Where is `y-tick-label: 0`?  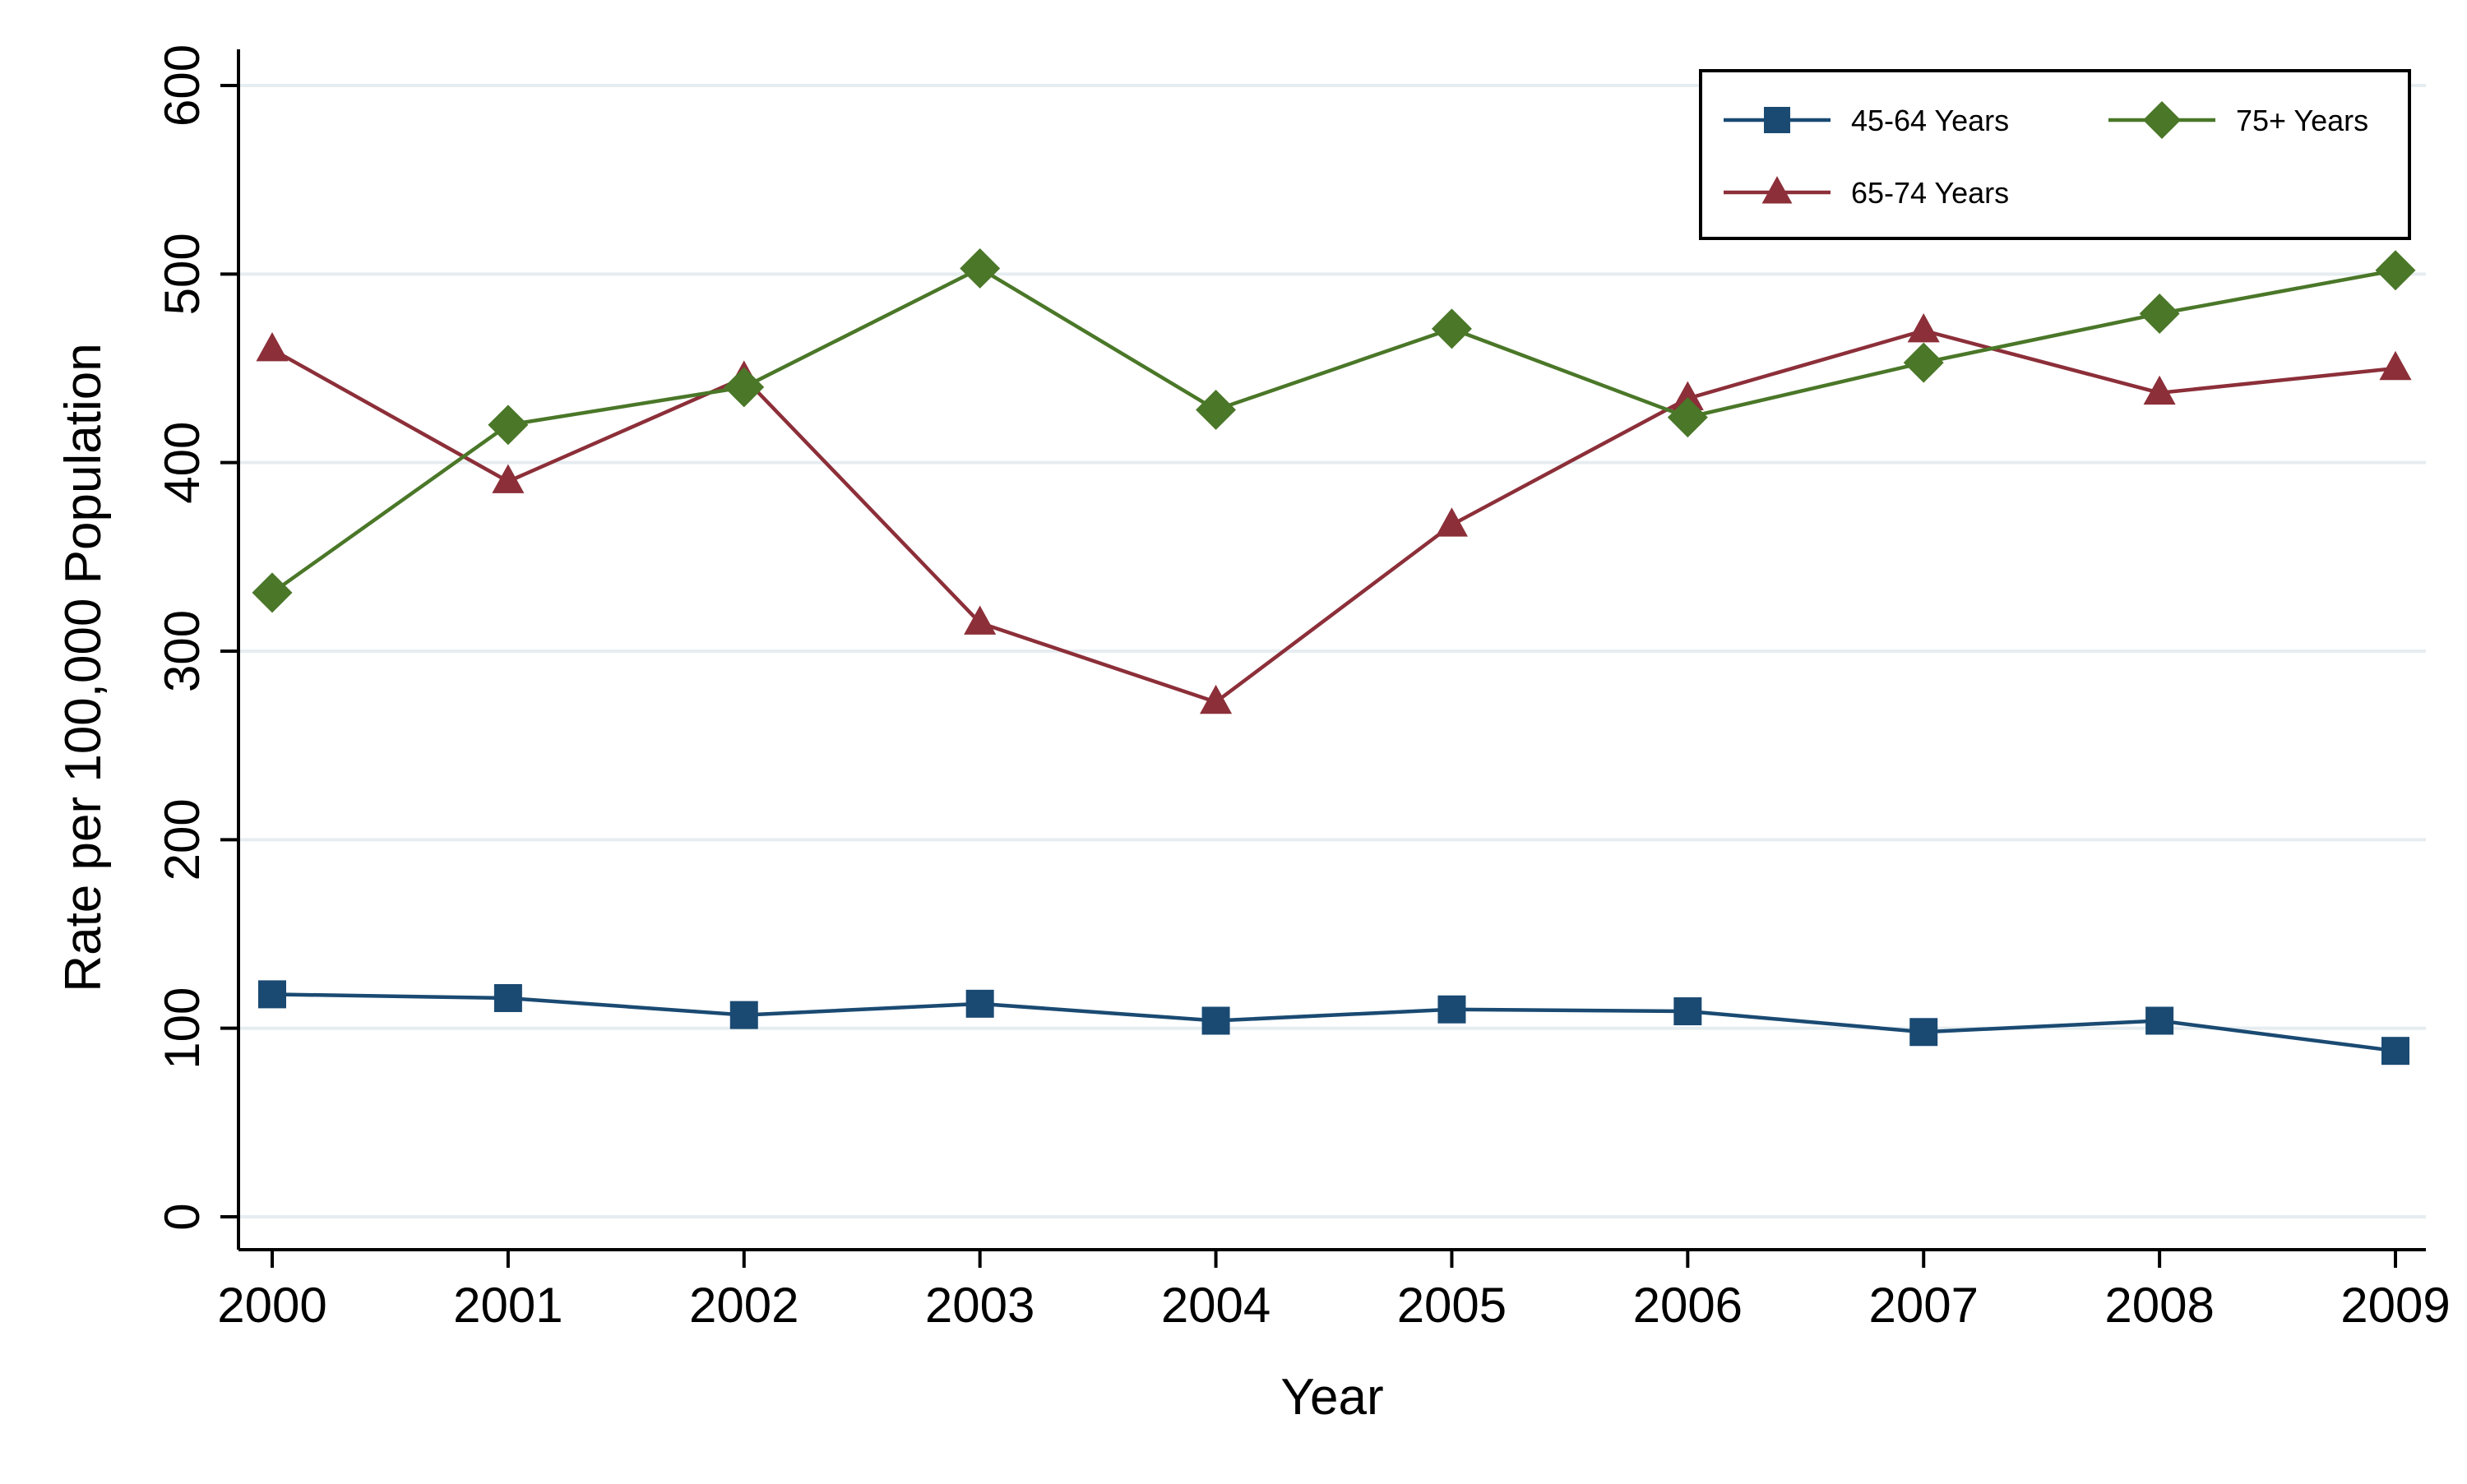
y-tick-label: 0 is located at coordinates (183, 1217).